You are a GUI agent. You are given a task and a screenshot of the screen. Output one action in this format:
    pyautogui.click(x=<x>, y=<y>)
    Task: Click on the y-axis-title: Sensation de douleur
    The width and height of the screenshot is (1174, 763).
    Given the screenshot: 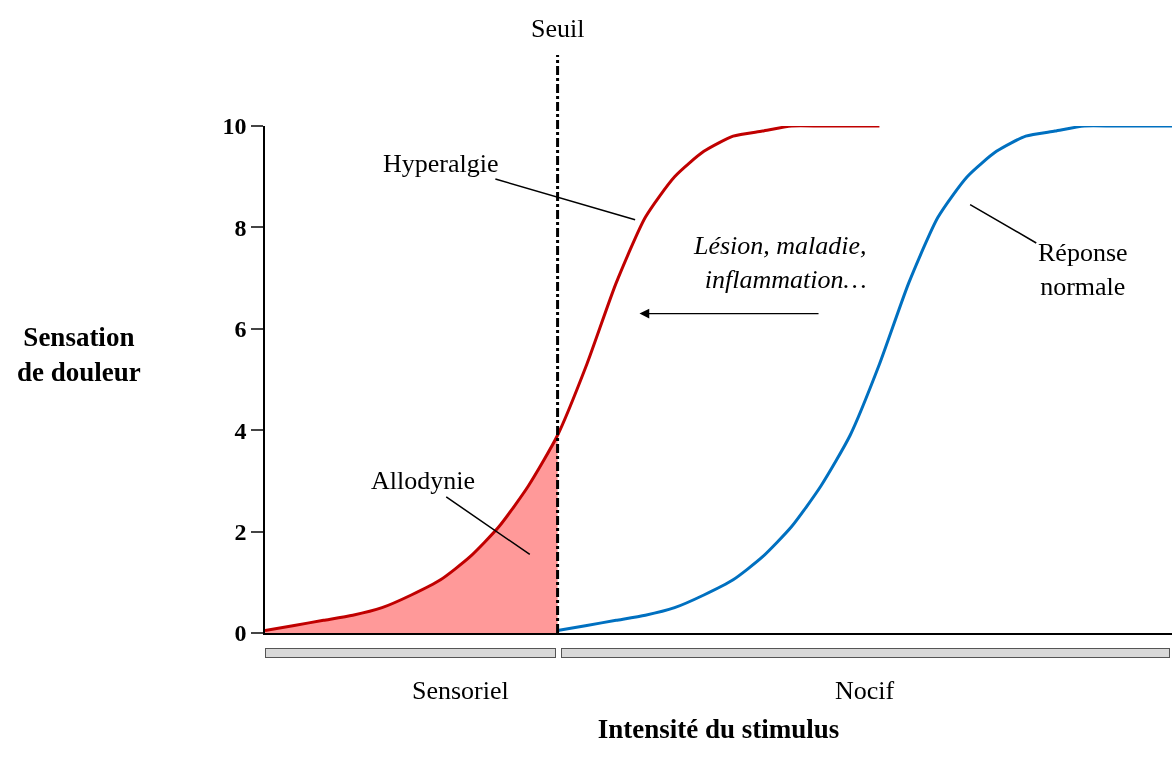 What is the action you would take?
    pyautogui.click(x=79, y=355)
    